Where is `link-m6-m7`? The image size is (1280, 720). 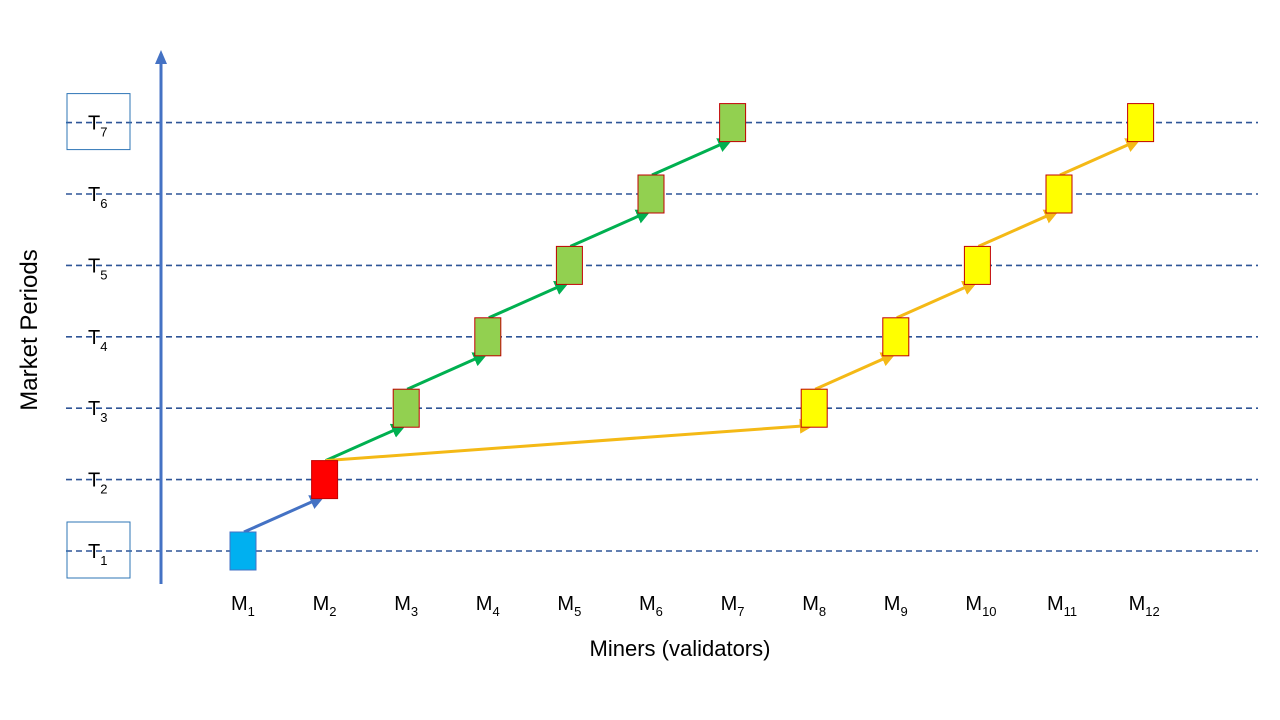 link-m6-m7 is located at coordinates (692, 157).